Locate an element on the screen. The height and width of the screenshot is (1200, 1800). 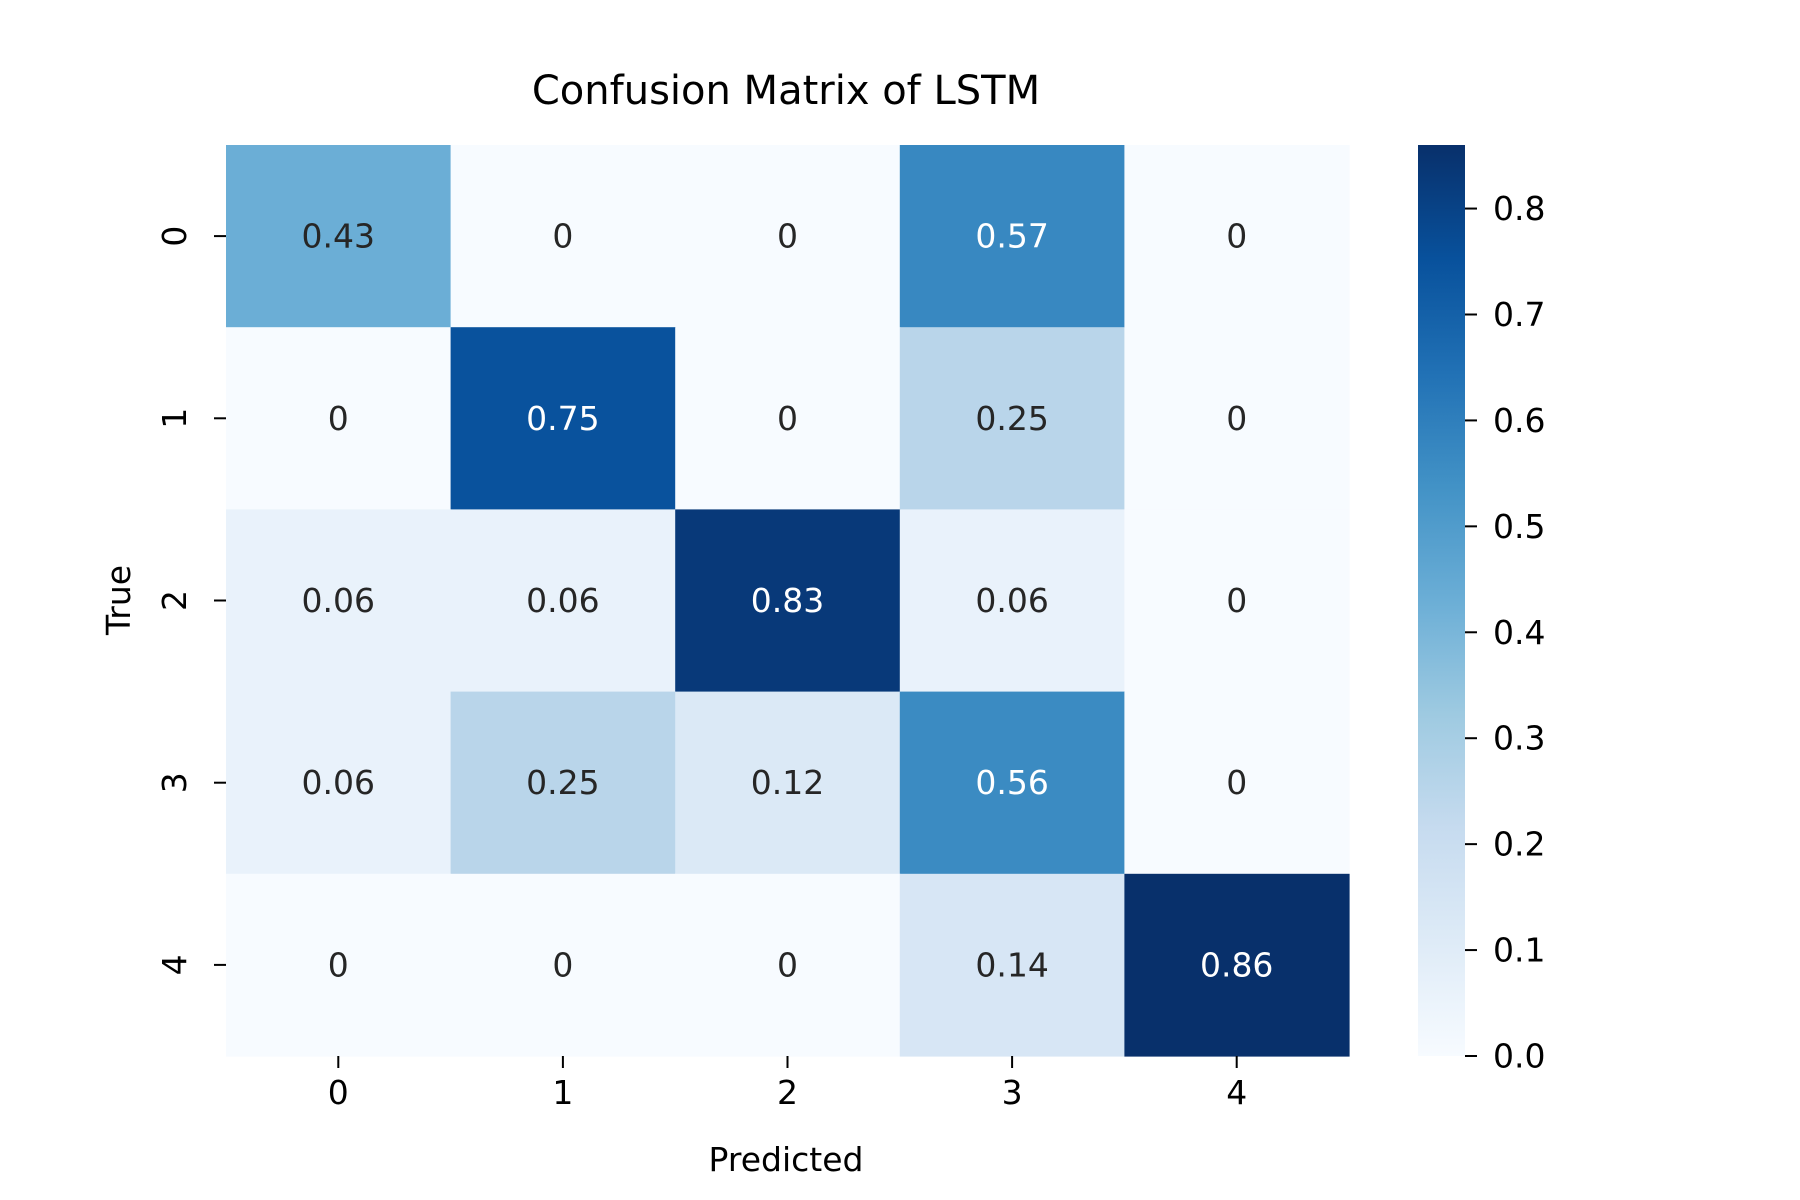
x-axis-label: Predicted is located at coordinates (786, 1159).